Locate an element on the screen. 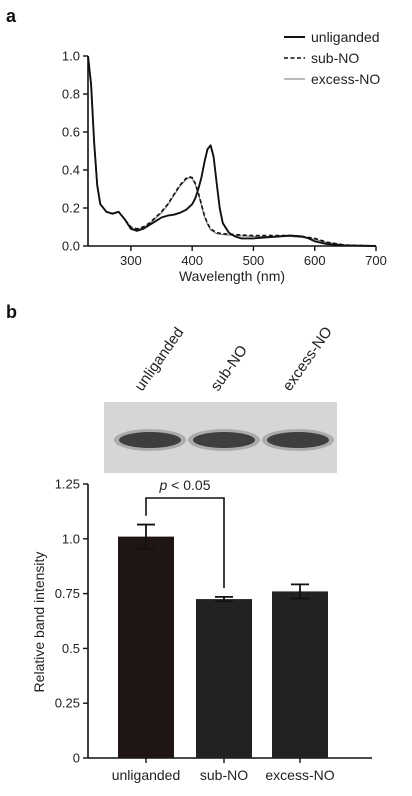  blot-lane-label-sub-NO: sub-NO is located at coordinates (229, 368).